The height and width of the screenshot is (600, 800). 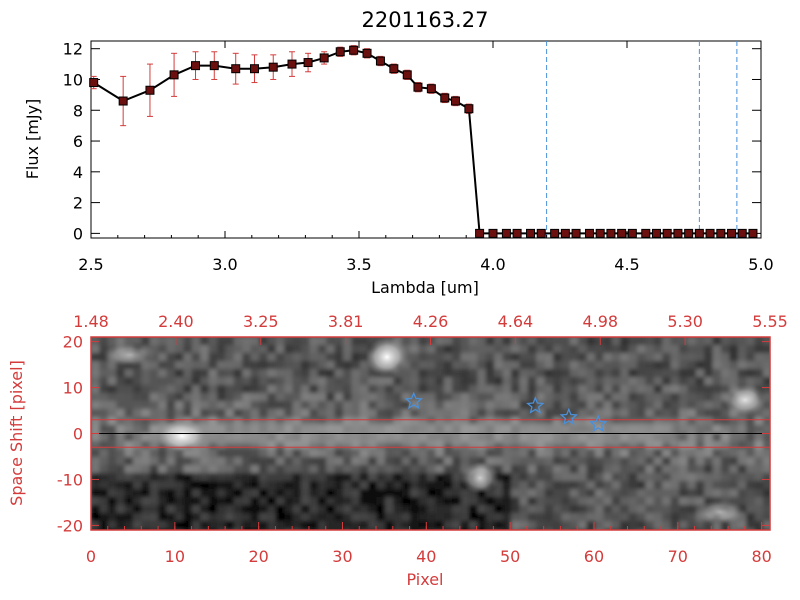 What do you see at coordinates (73, 388) in the screenshot?
I see `shift-tick-label: 10` at bounding box center [73, 388].